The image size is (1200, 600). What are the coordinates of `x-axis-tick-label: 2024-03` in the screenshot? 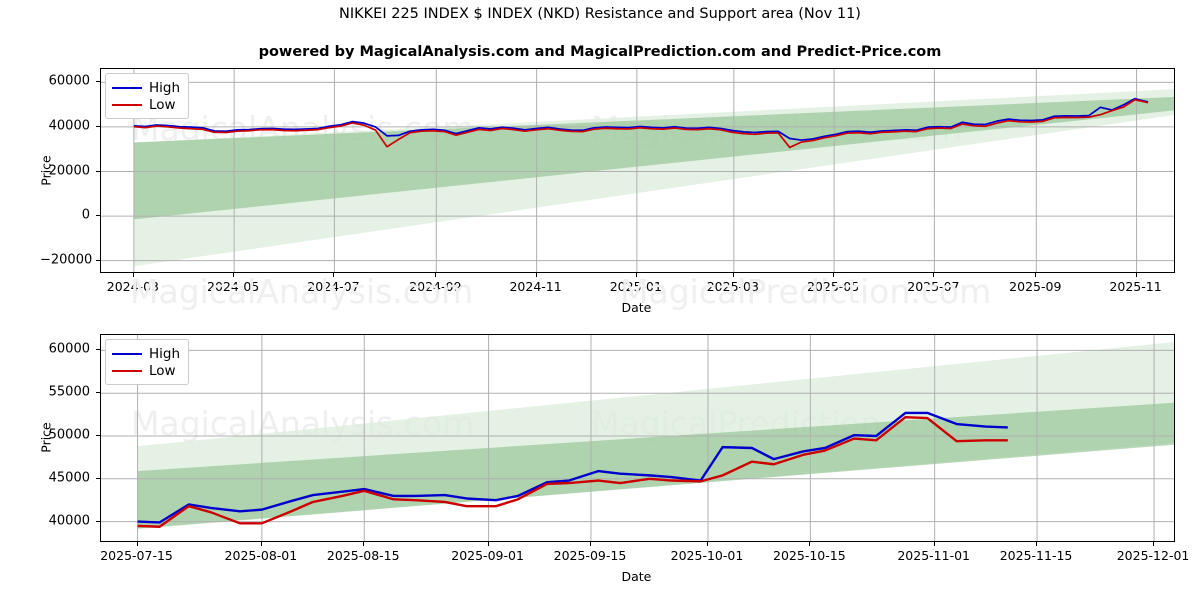 It's located at (132, 286).